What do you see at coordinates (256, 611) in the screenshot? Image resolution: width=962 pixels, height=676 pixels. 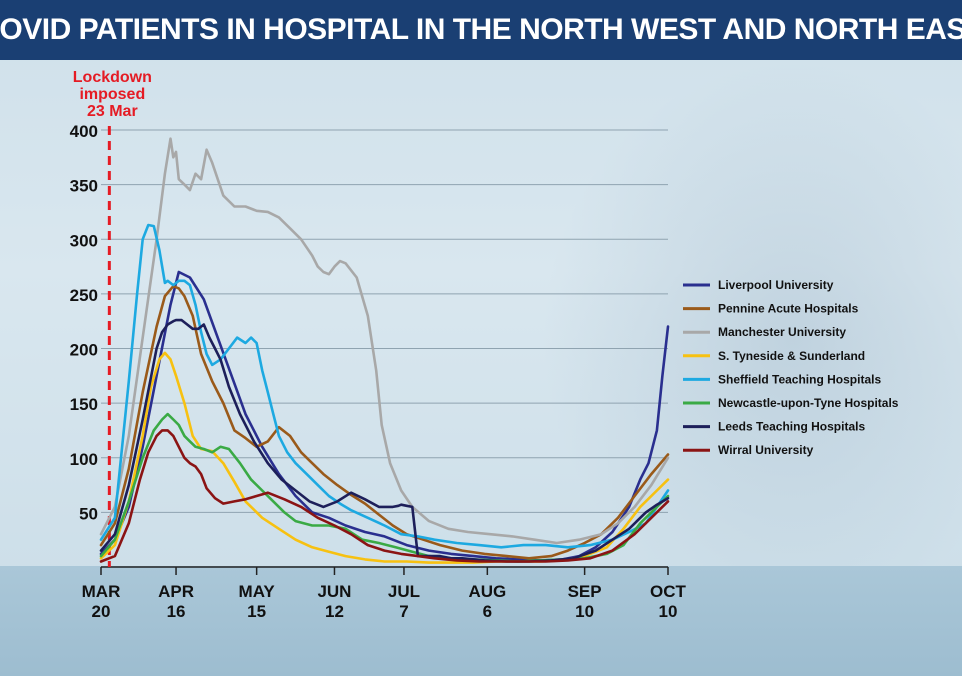 I see `x-tick-day-may: 15` at bounding box center [256, 611].